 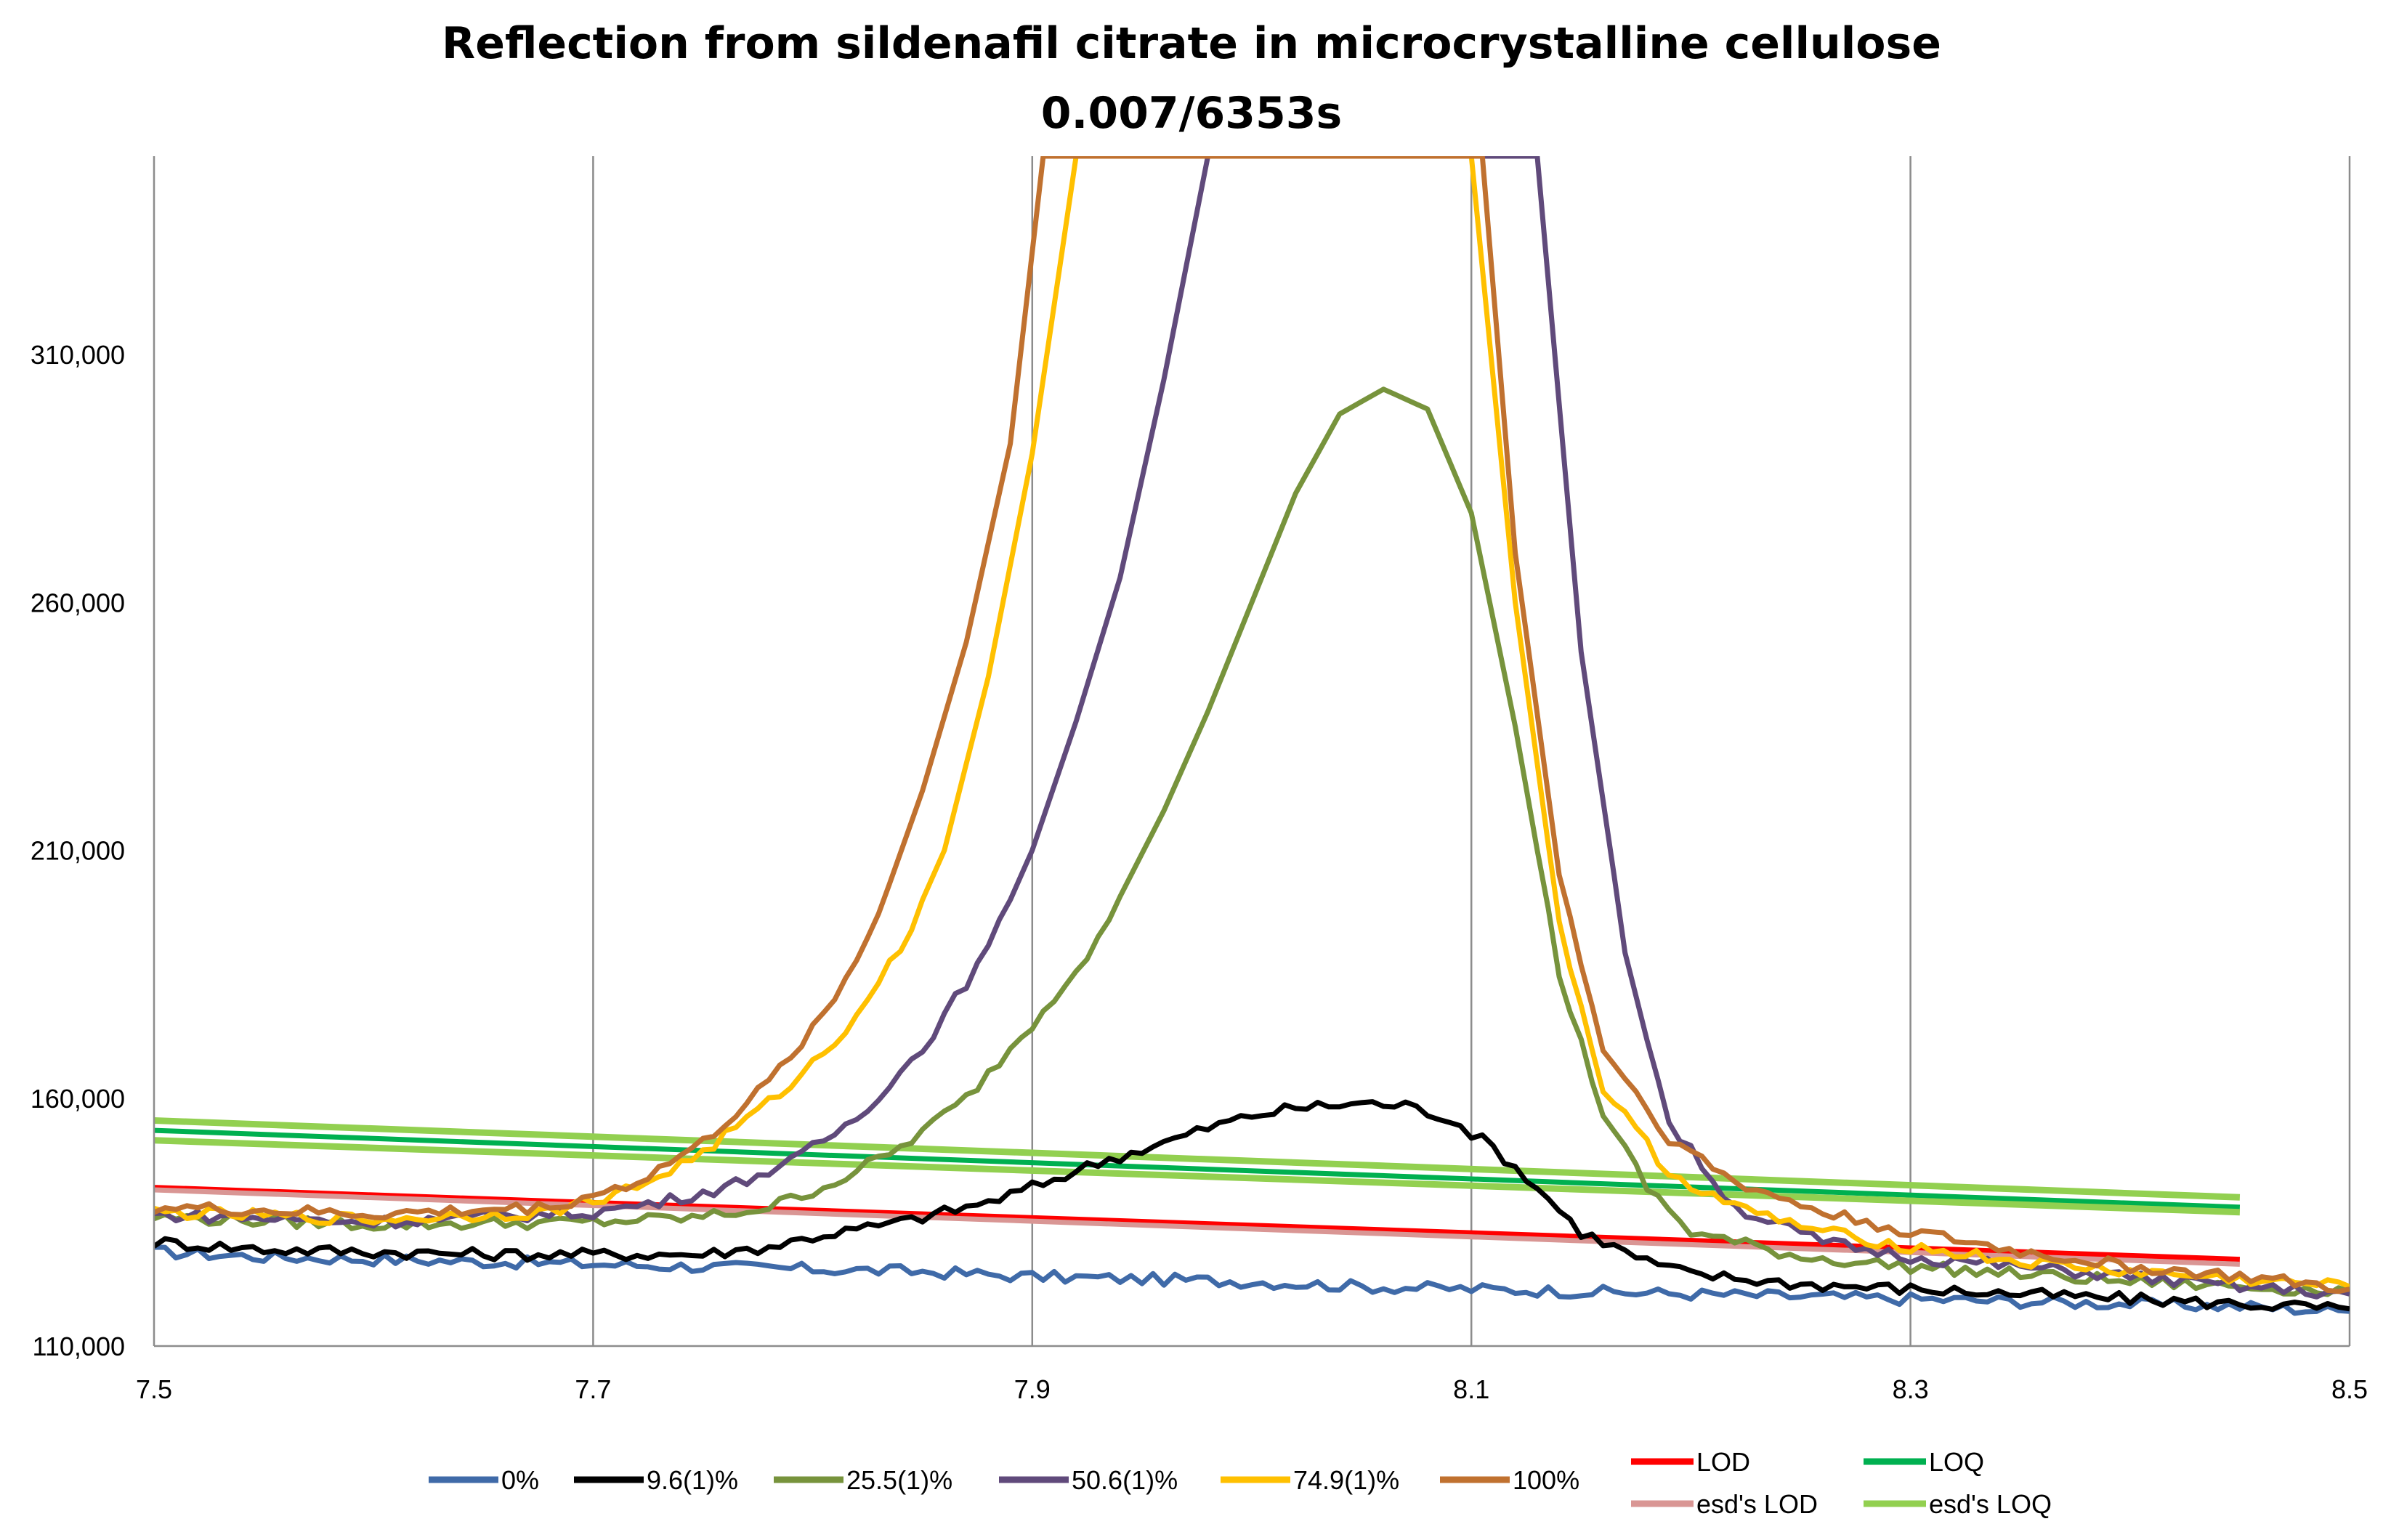 I want to click on y-tick-label-260-000: 260,000, so click(x=78, y=602).